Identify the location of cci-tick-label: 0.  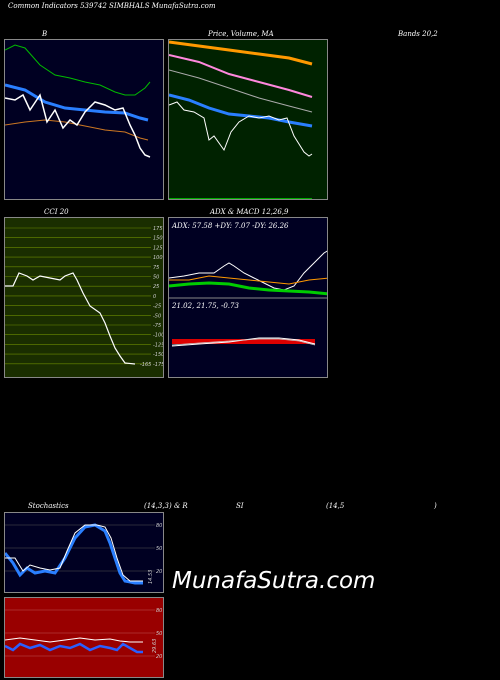
(154, 297).